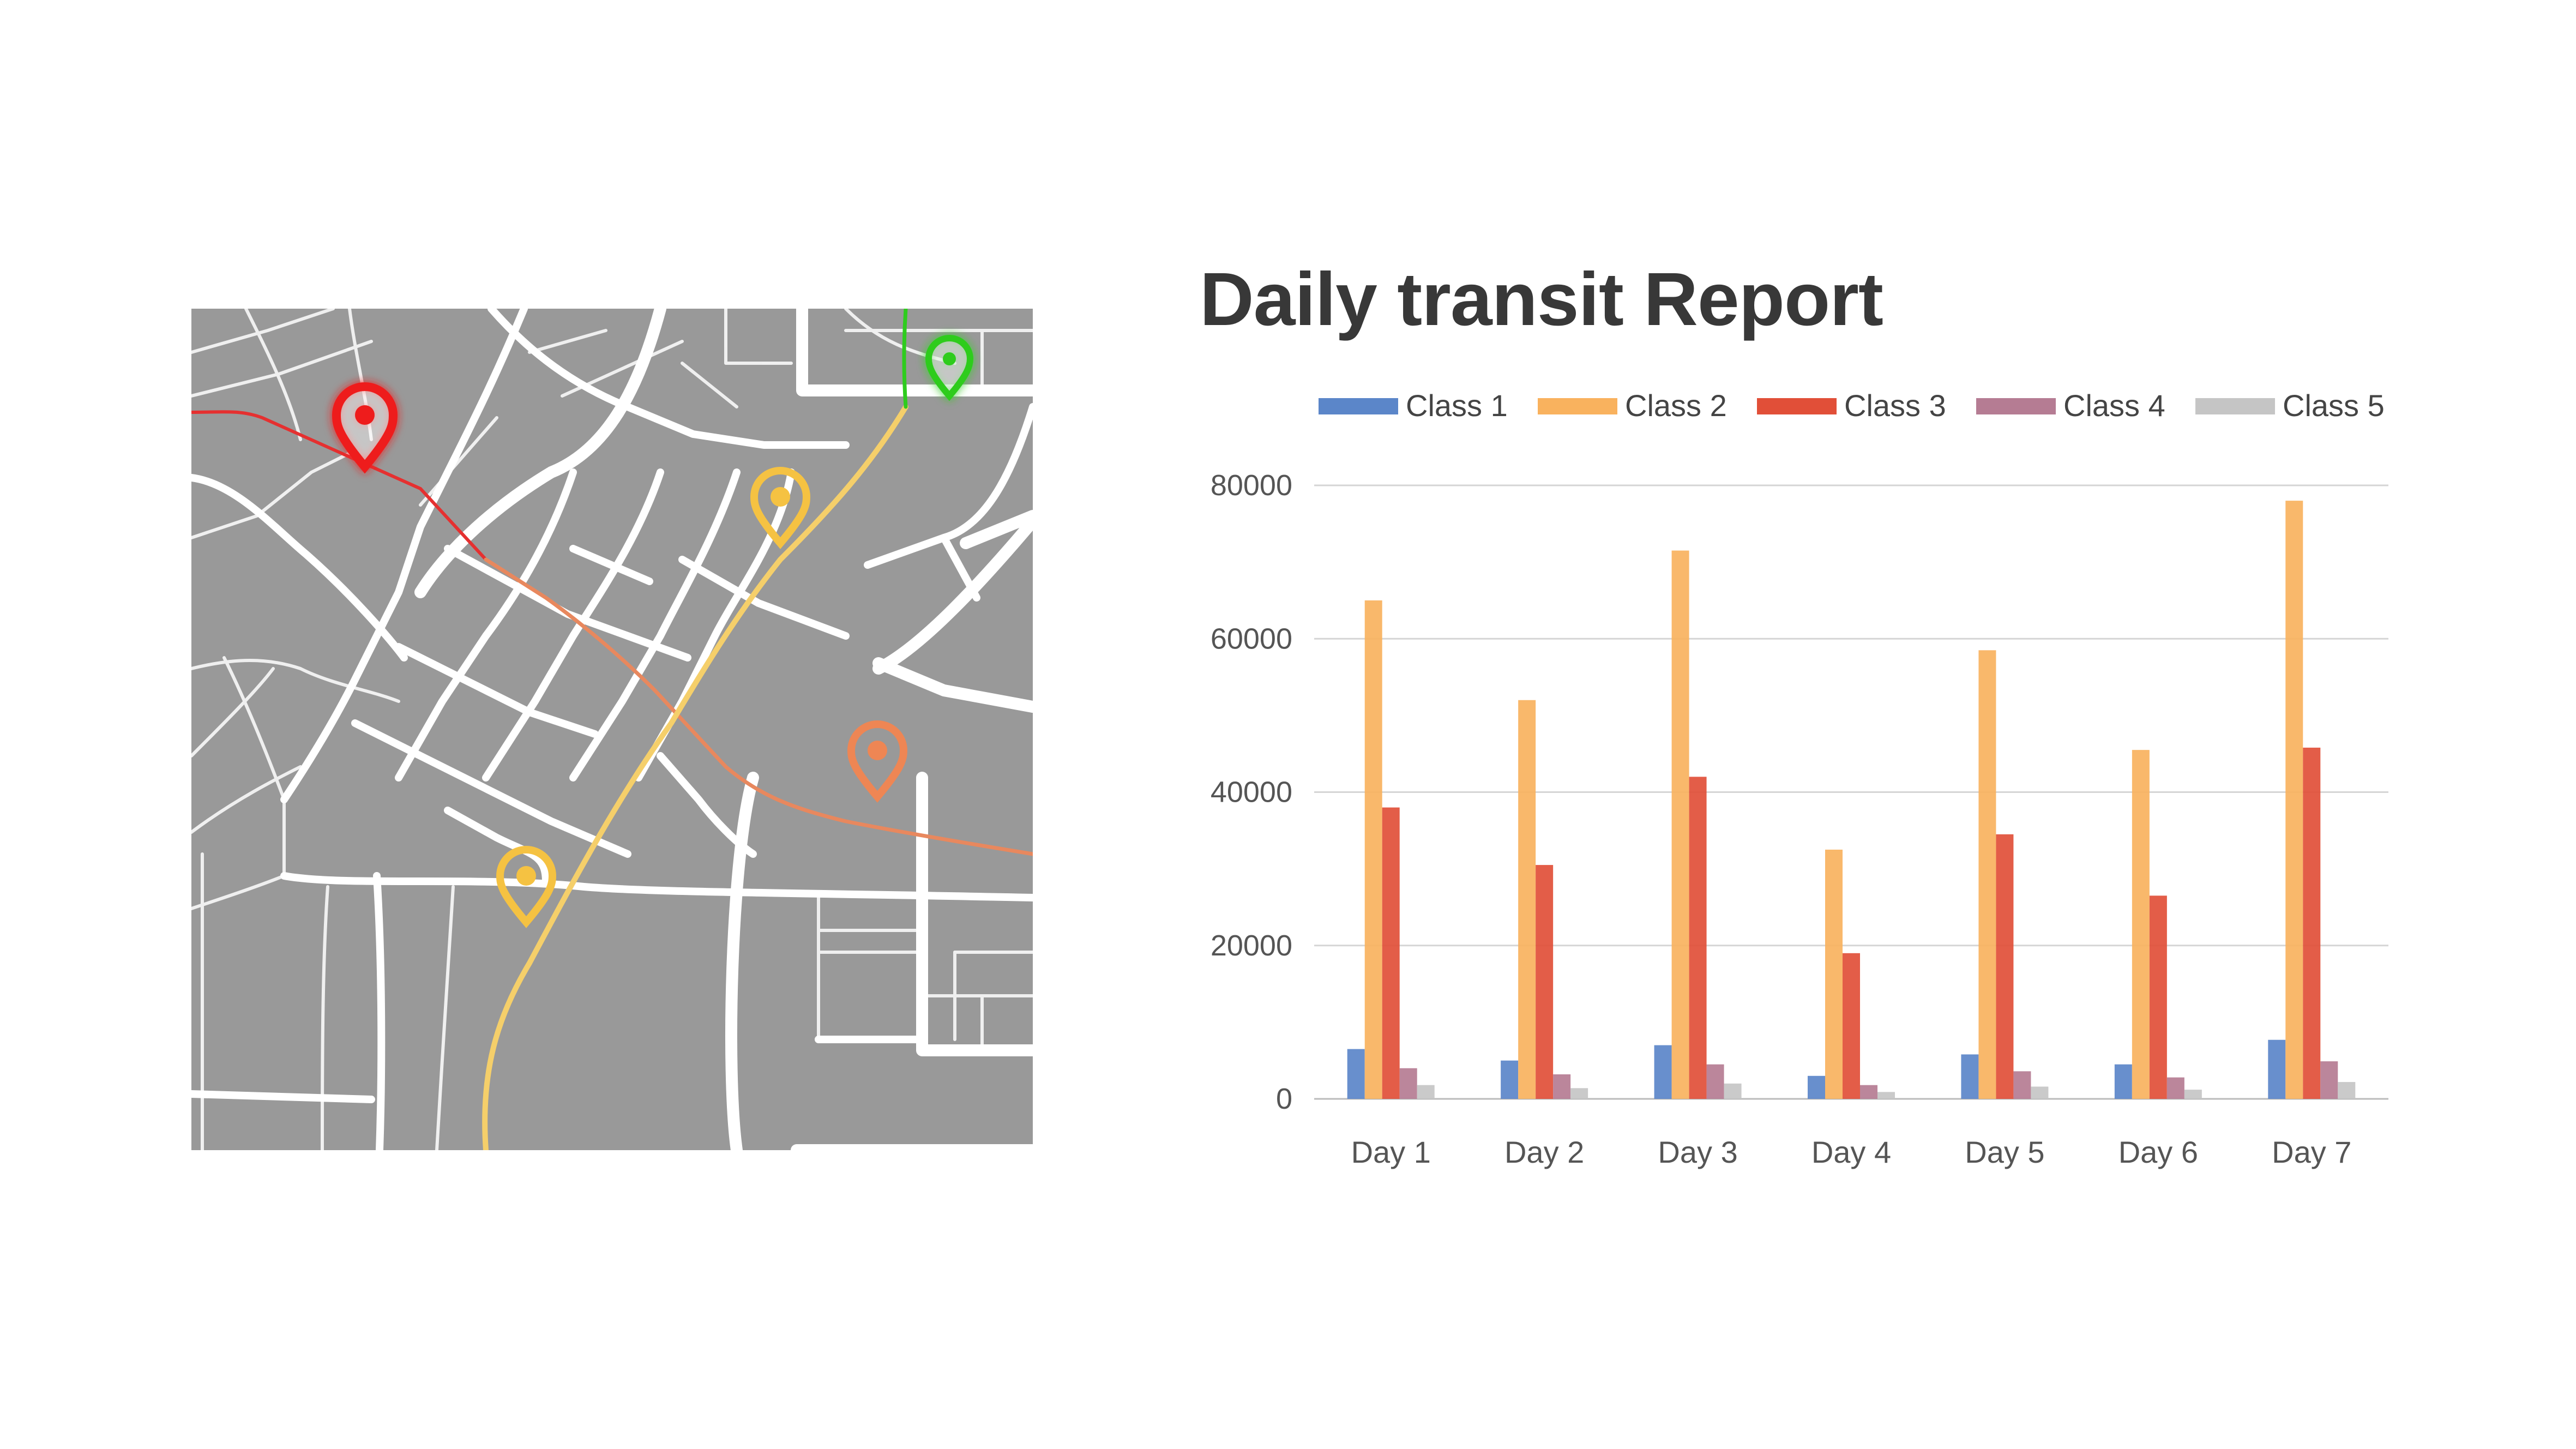 The image size is (2576, 1449). I want to click on y-tick-label: 40000, so click(1251, 792).